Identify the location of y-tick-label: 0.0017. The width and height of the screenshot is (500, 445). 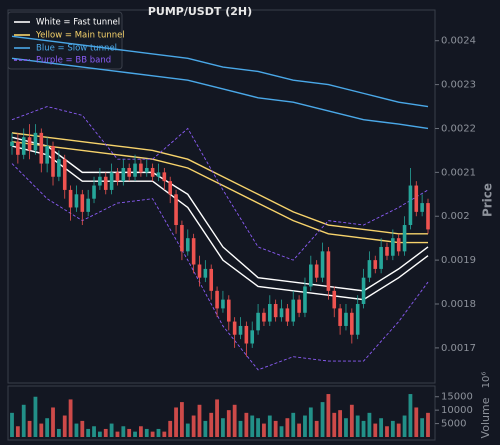
(458, 348).